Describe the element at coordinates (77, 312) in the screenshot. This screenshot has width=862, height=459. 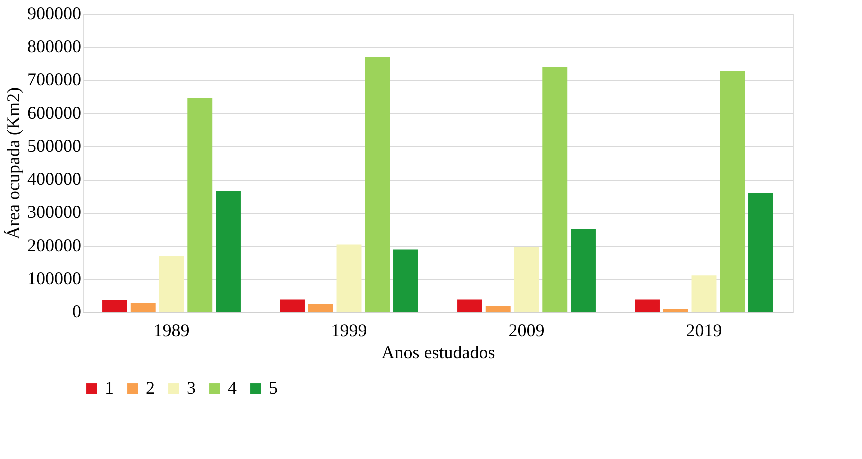
I see `y-tick-label: 0` at that location.